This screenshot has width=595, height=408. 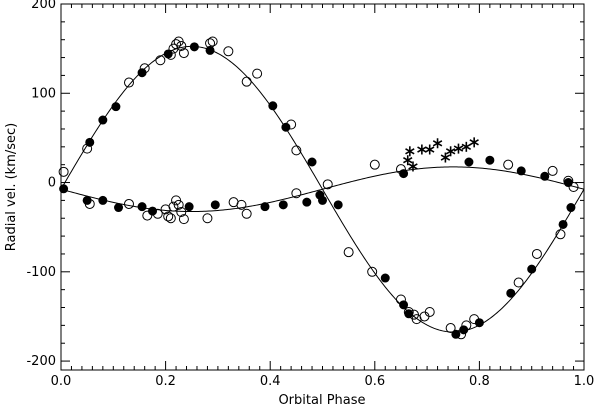 What do you see at coordinates (61, 381) in the screenshot?
I see `x-tick-label: 0.0` at bounding box center [61, 381].